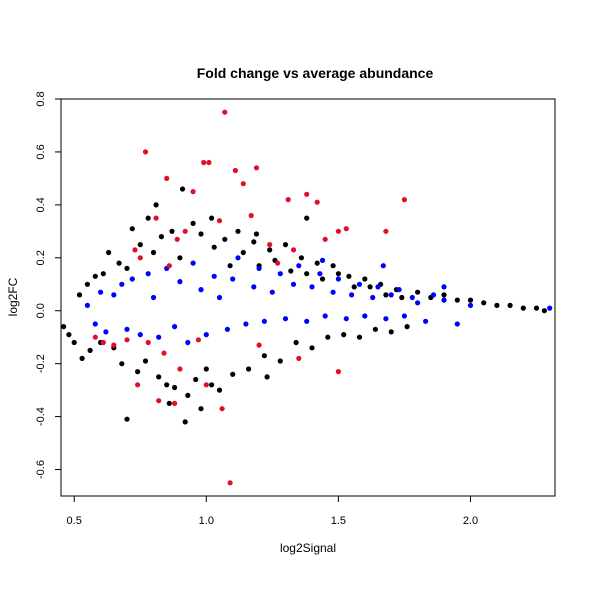  Describe the element at coordinates (41, 151) in the screenshot. I see `y-tick-label: 0.6` at that location.